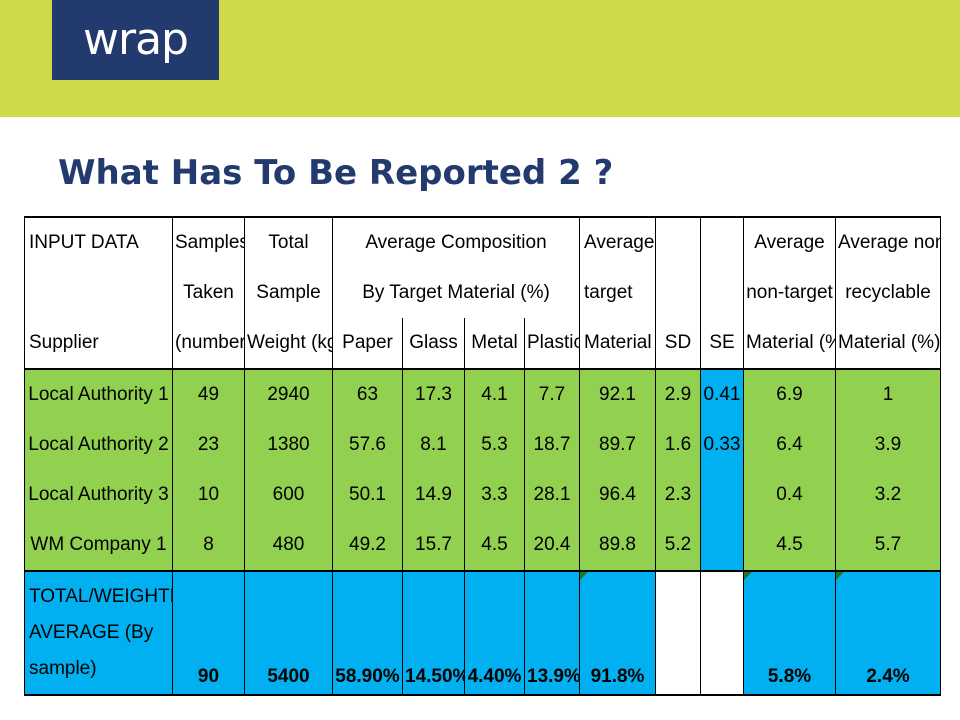  What do you see at coordinates (789, 344) in the screenshot?
I see `header-average-nontarget: Material (%)` at bounding box center [789, 344].